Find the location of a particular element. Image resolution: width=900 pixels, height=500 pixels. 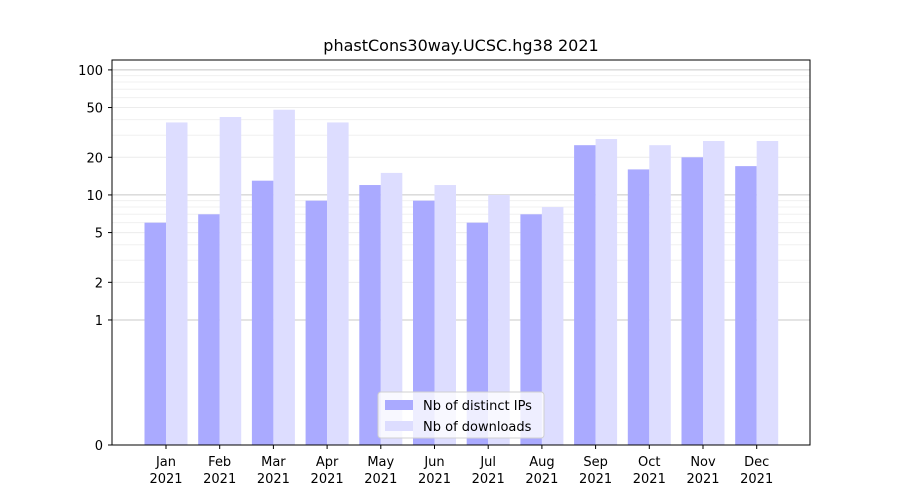

x-tick-label-month: Sep is located at coordinates (595, 462).